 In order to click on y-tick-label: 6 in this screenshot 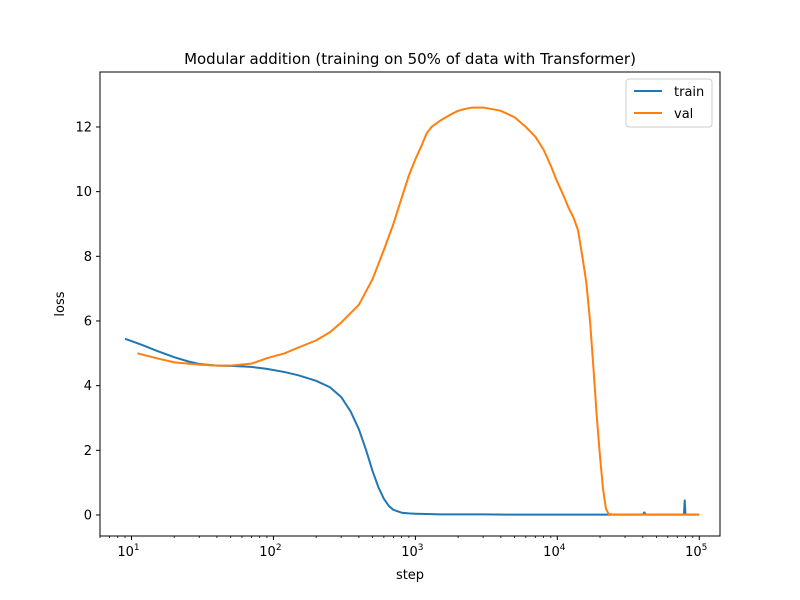, I will do `click(88, 321)`.